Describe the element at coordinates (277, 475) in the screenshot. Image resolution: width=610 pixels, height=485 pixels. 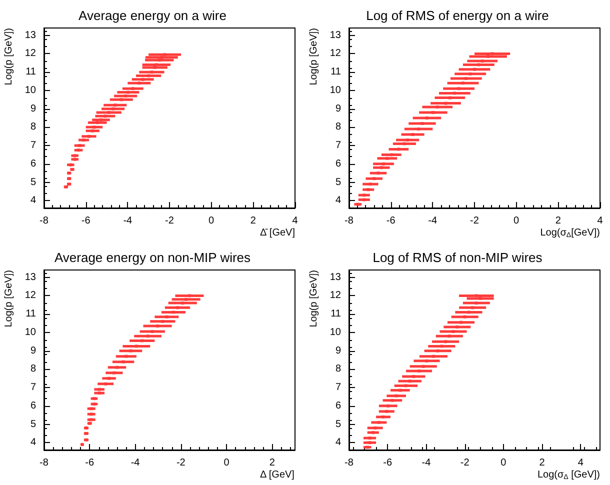
I see `x-axis-title: Δ [GeV]` at that location.